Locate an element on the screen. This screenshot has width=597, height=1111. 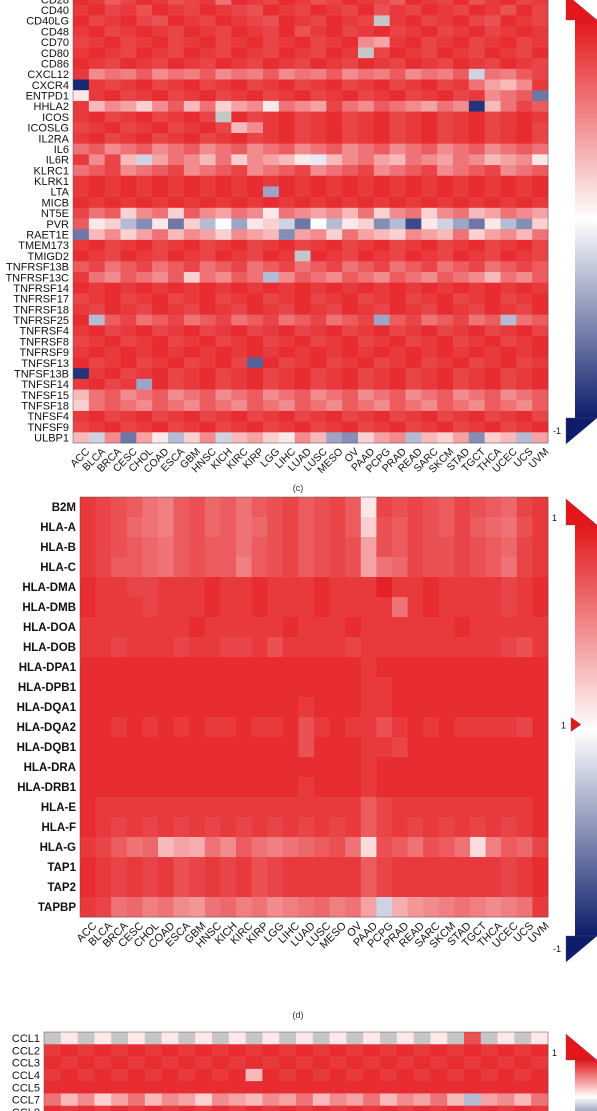
row-label: CCL1 is located at coordinates (26, 1039).